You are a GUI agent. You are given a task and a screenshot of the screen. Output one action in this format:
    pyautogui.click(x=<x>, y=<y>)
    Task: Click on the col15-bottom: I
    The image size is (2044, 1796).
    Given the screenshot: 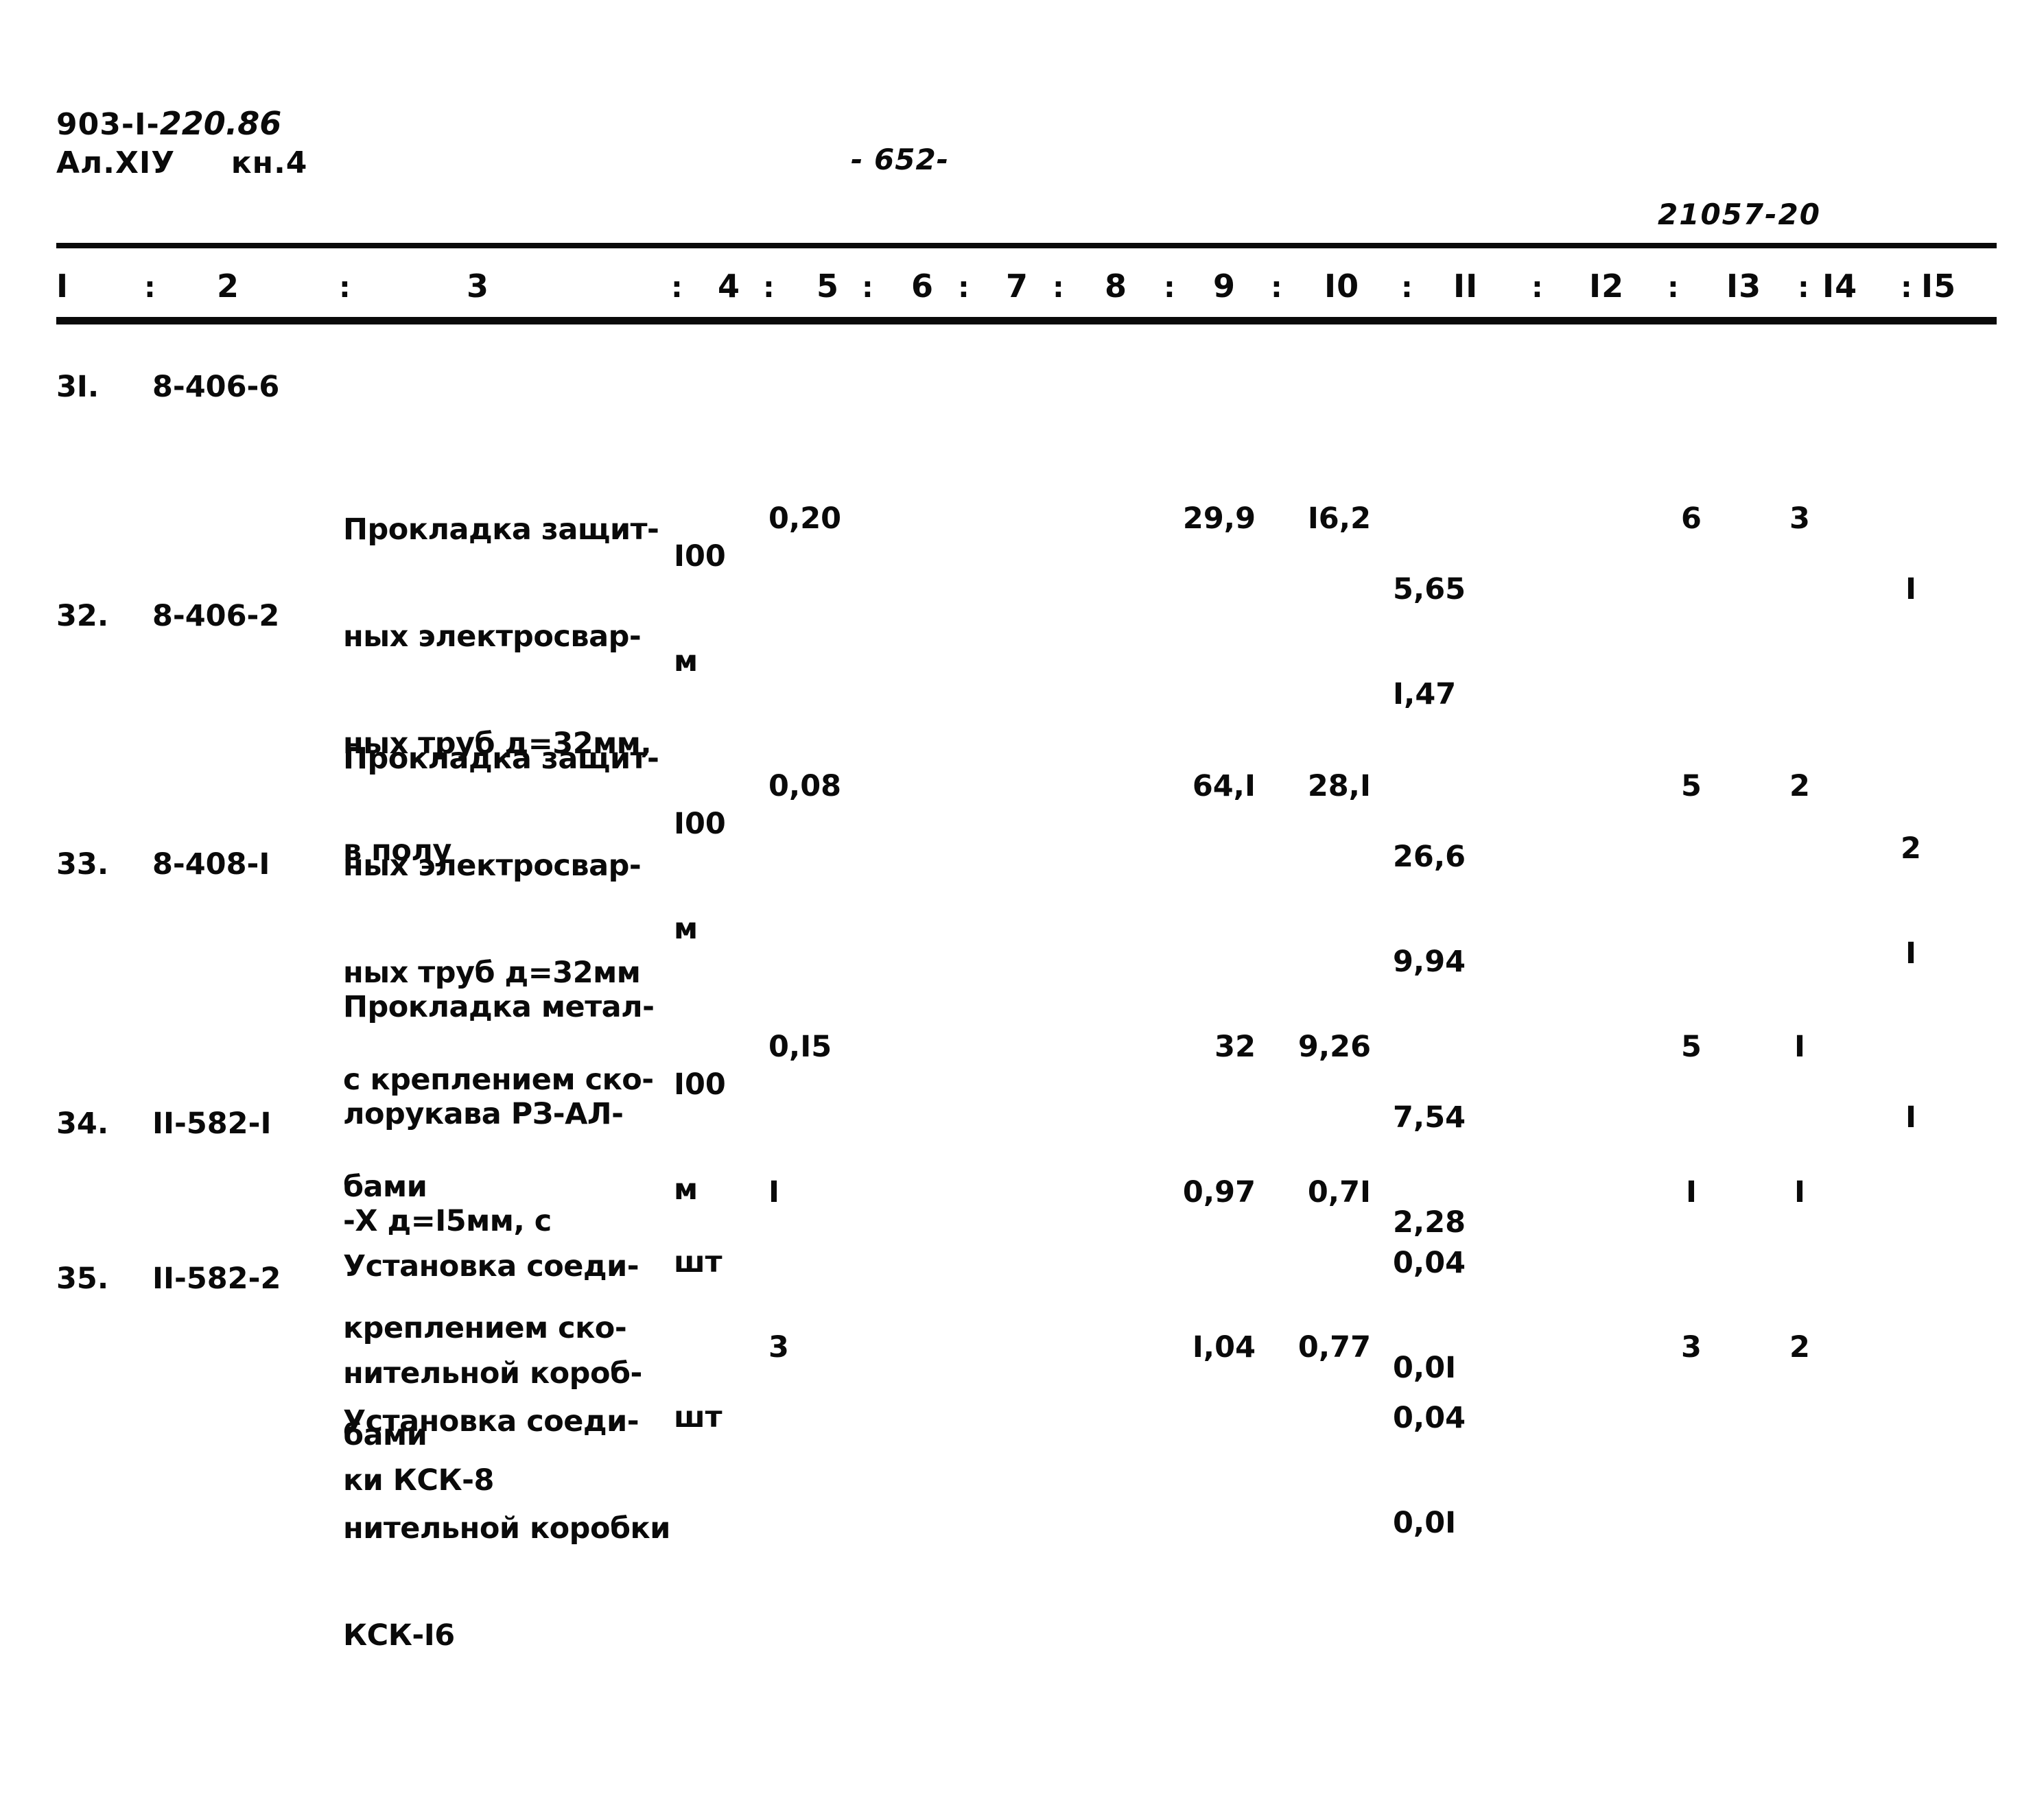 What is the action you would take?
    pyautogui.click(x=1910, y=954)
    